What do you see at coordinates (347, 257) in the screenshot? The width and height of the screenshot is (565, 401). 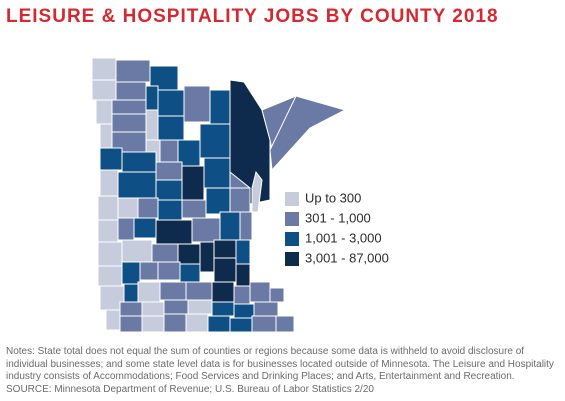 I see `legend-label: 3,001 - 87,000` at bounding box center [347, 257].